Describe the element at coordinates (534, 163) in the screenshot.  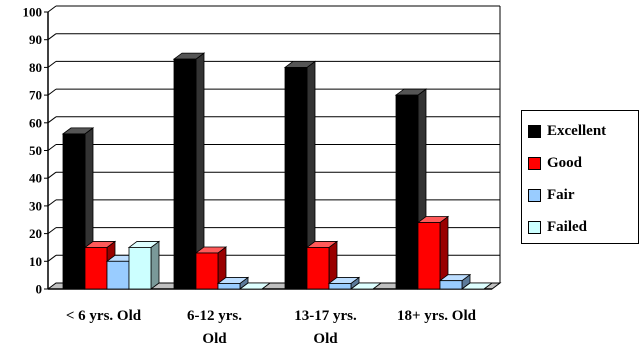
I see `legend-swatch-good` at that location.